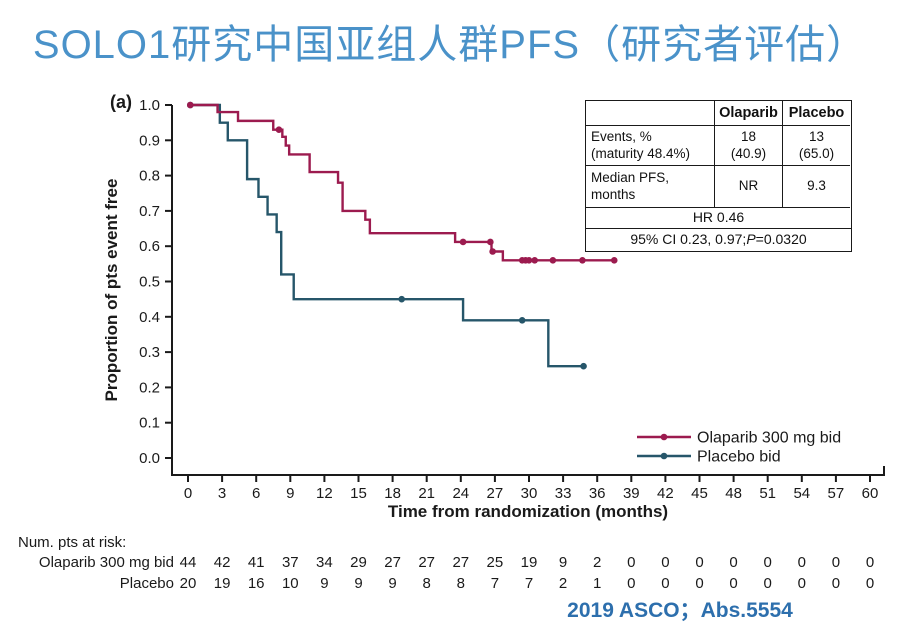 The image size is (900, 631). What do you see at coordinates (149, 458) in the screenshot?
I see `y-tick-label: 0.0` at bounding box center [149, 458].